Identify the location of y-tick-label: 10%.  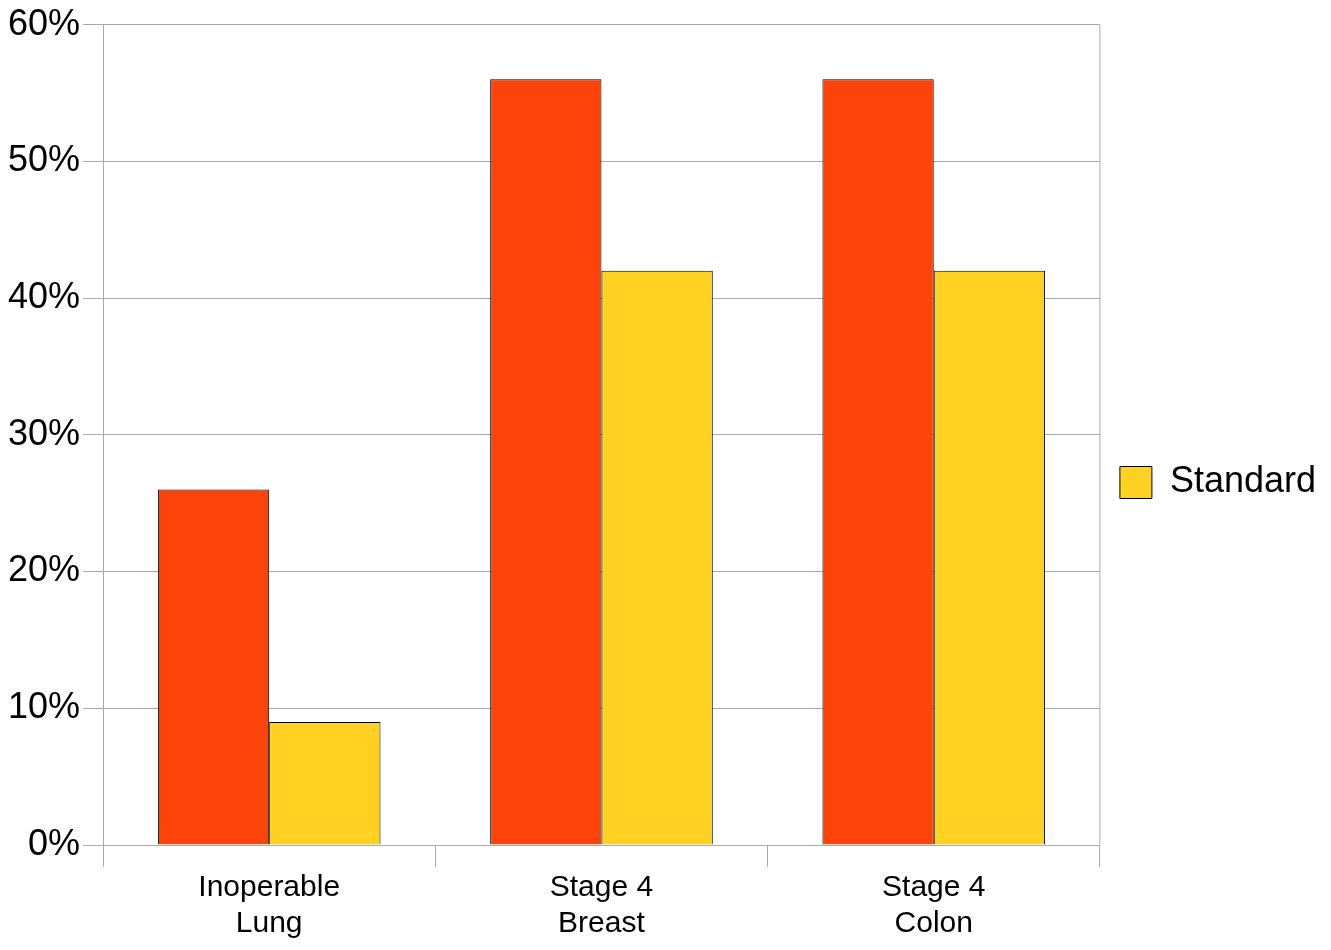
(44, 706).